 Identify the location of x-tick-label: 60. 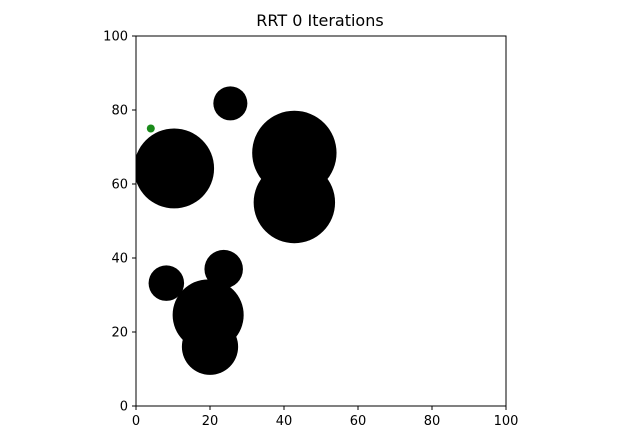
(358, 421).